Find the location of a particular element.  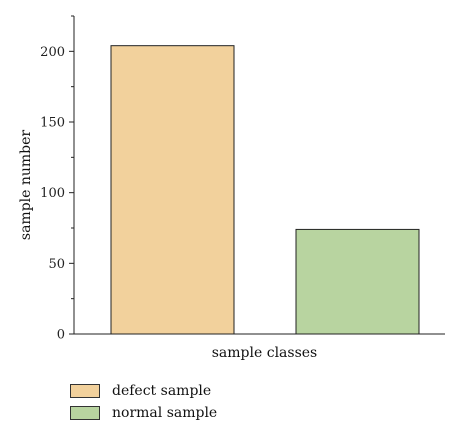

y-tick-label: 150 is located at coordinates (52, 123).